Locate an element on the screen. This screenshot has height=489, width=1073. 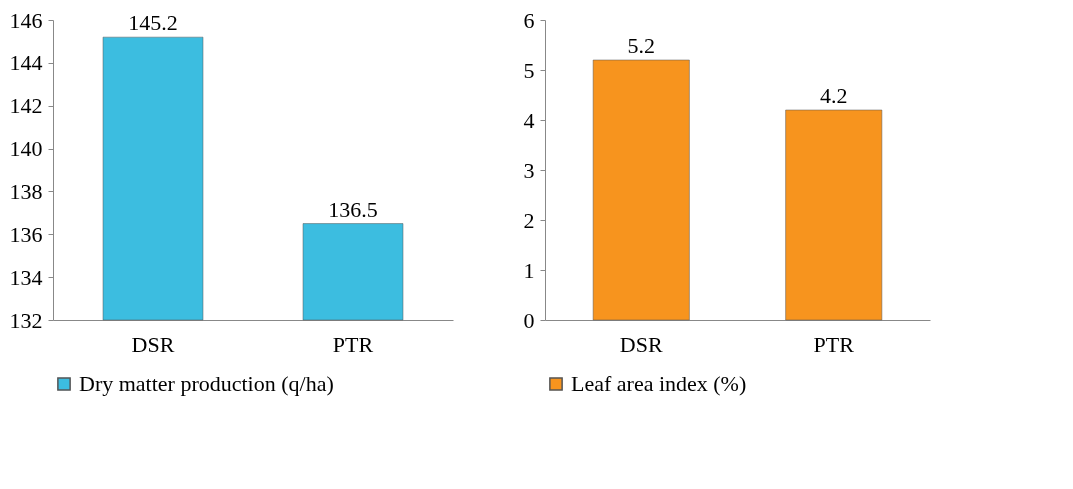
y-tick-label: 5 is located at coordinates (529, 70).